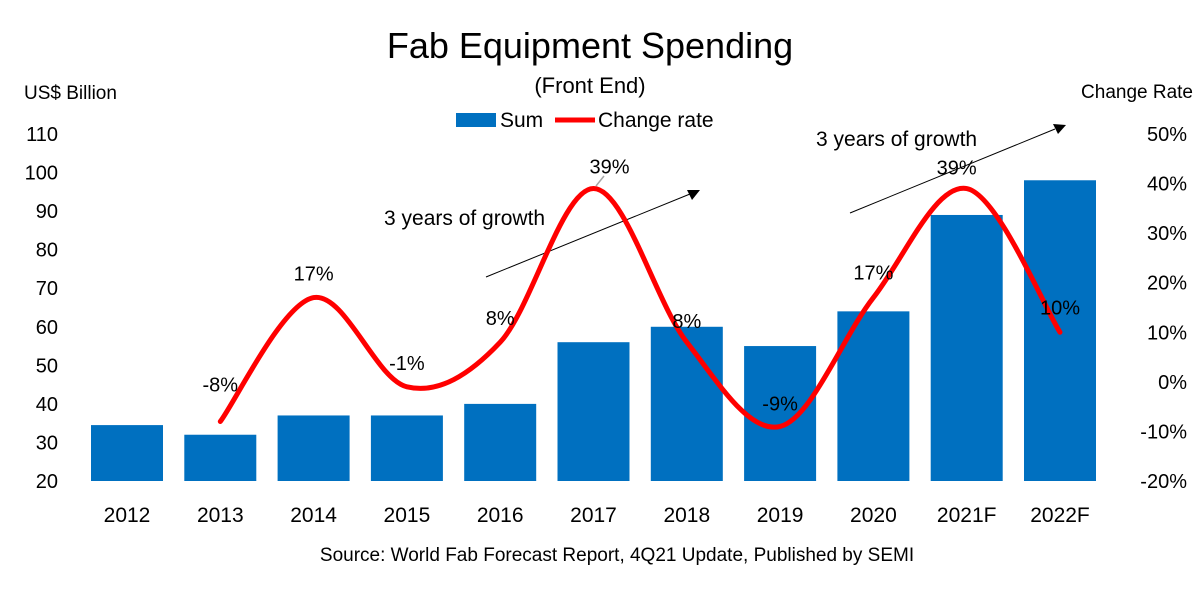 This screenshot has height=600, width=1200. I want to click on x-tick-2014: 2014, so click(313, 515).